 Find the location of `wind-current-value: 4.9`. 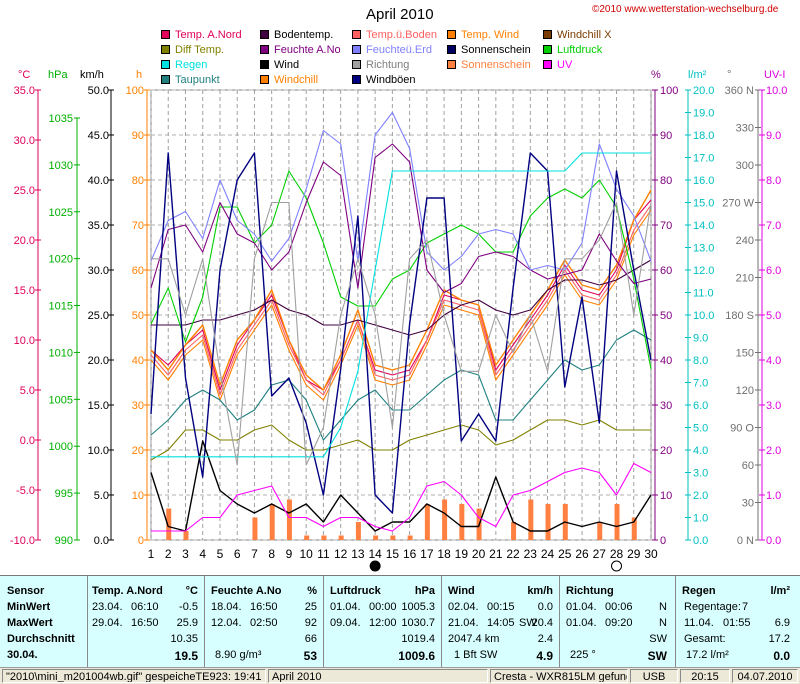

wind-current-value: 4.9 is located at coordinates (544, 656).